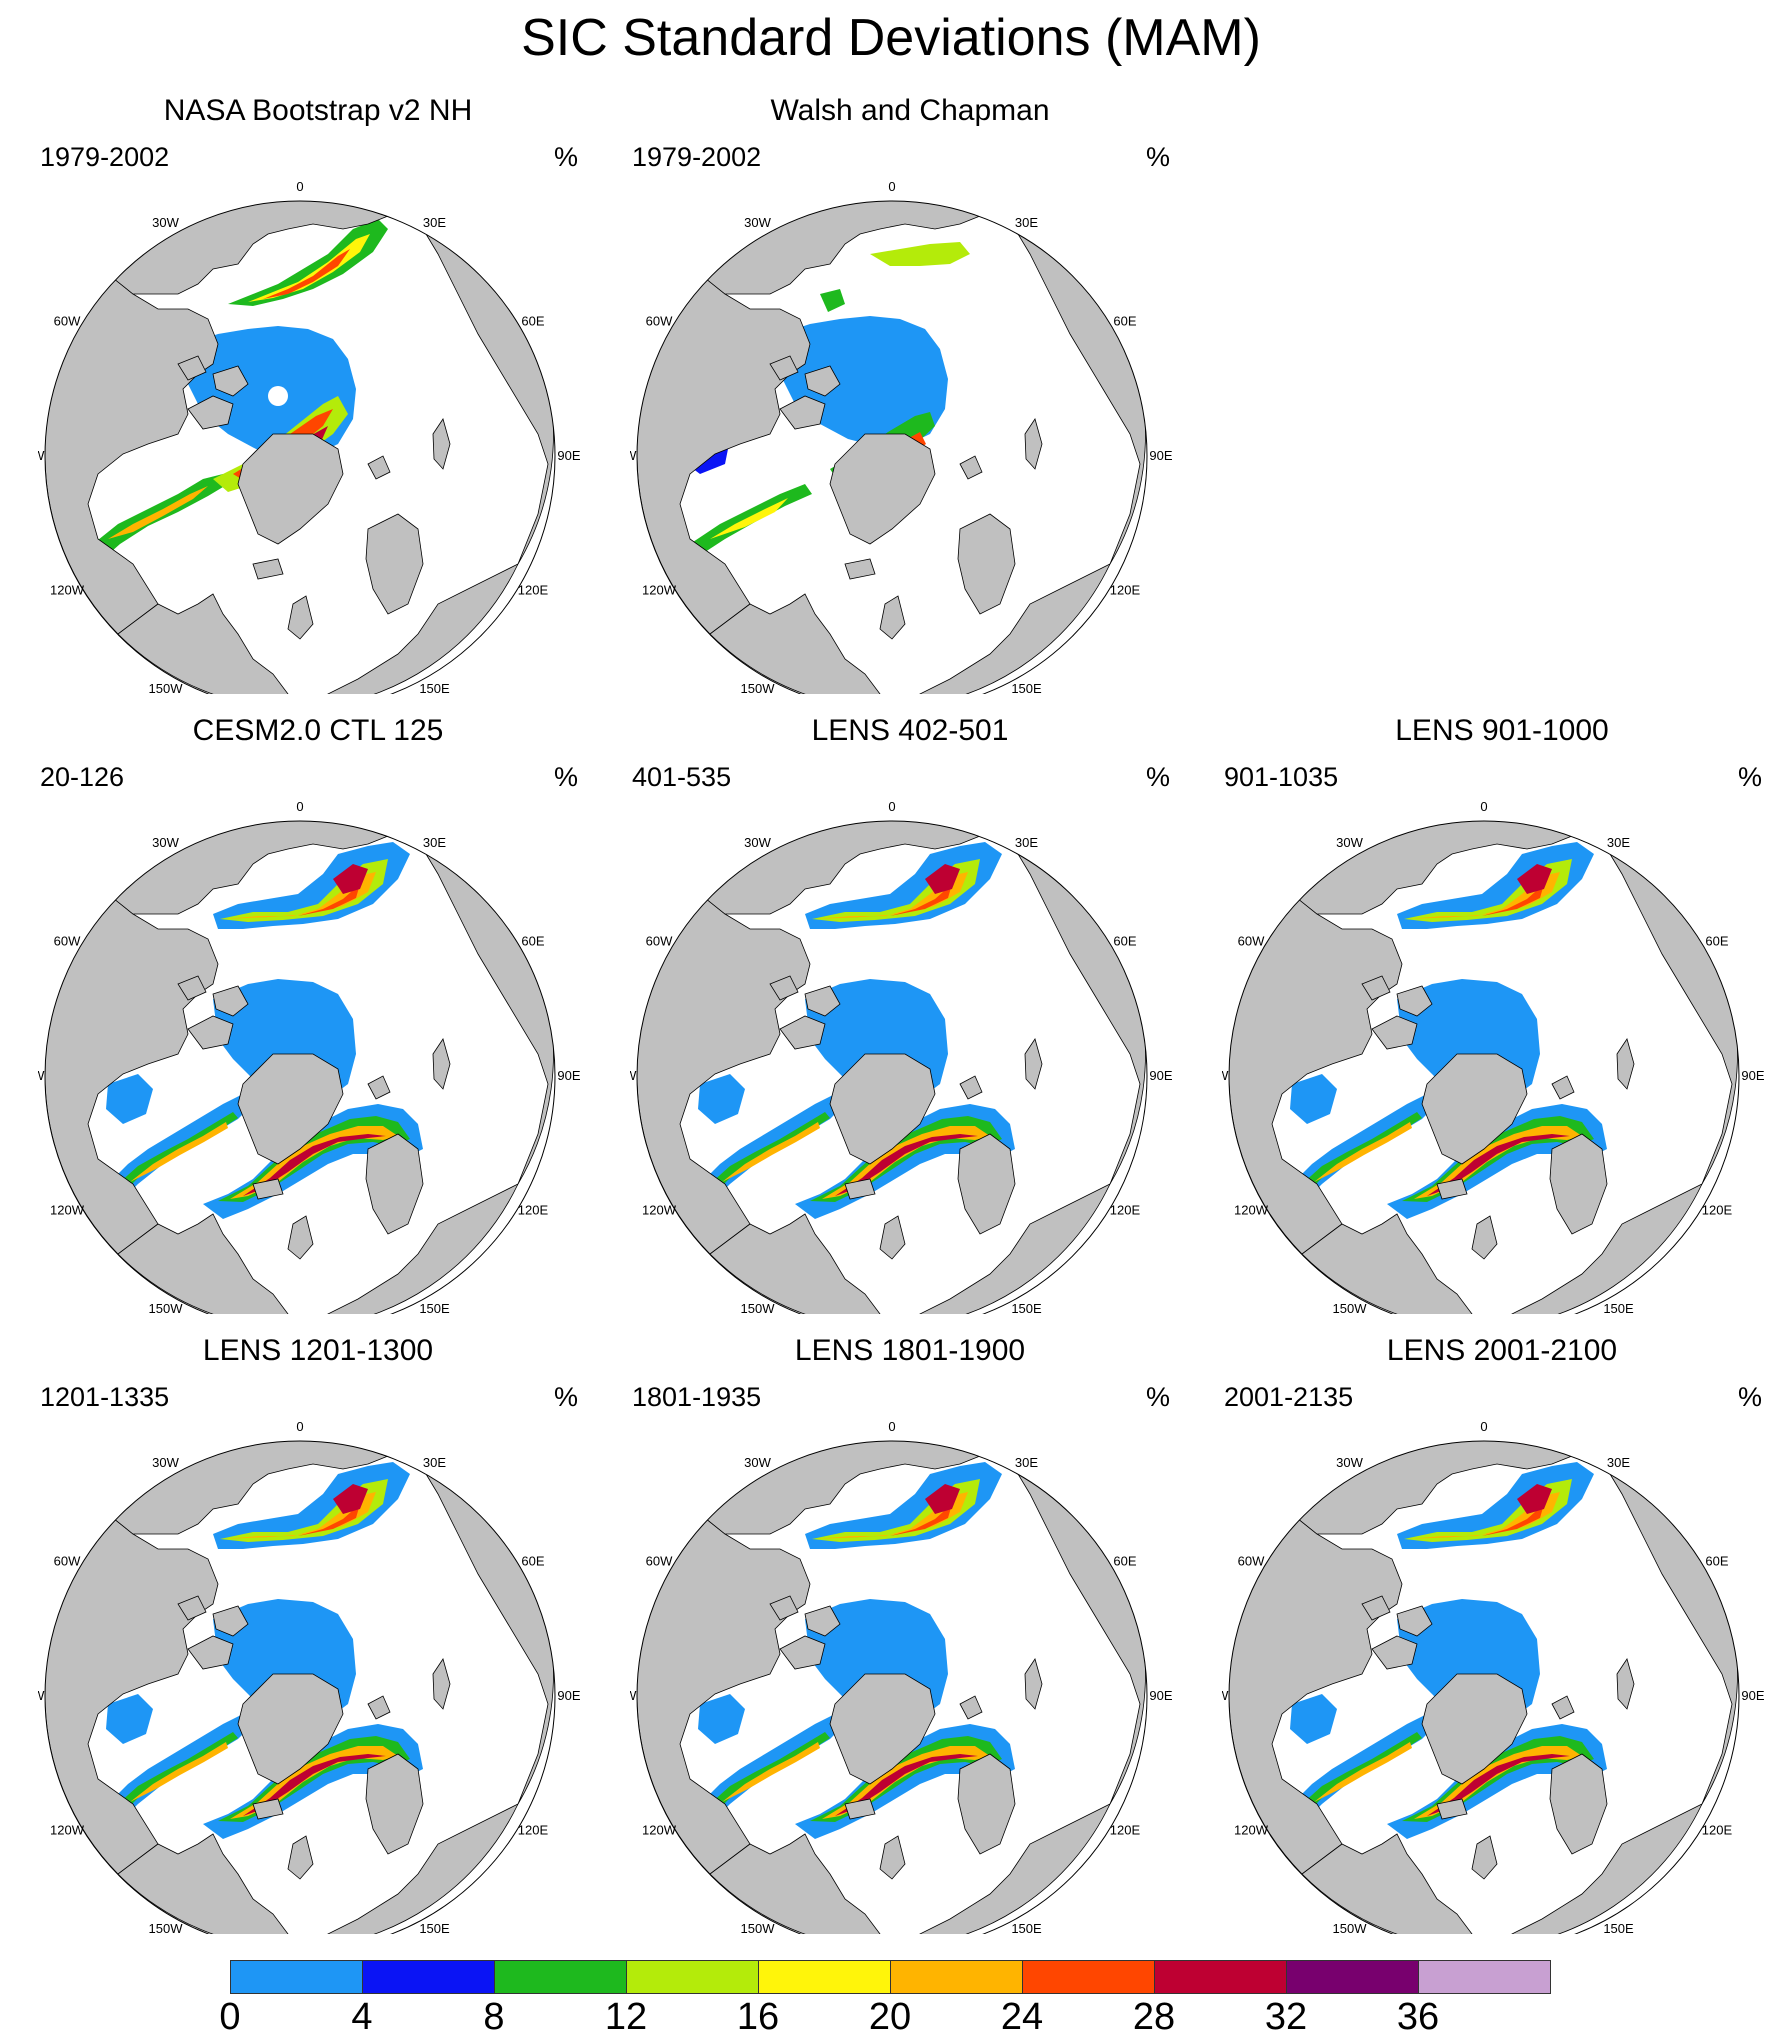  I want to click on panel-title: LENS 901-1000, so click(1502, 730).